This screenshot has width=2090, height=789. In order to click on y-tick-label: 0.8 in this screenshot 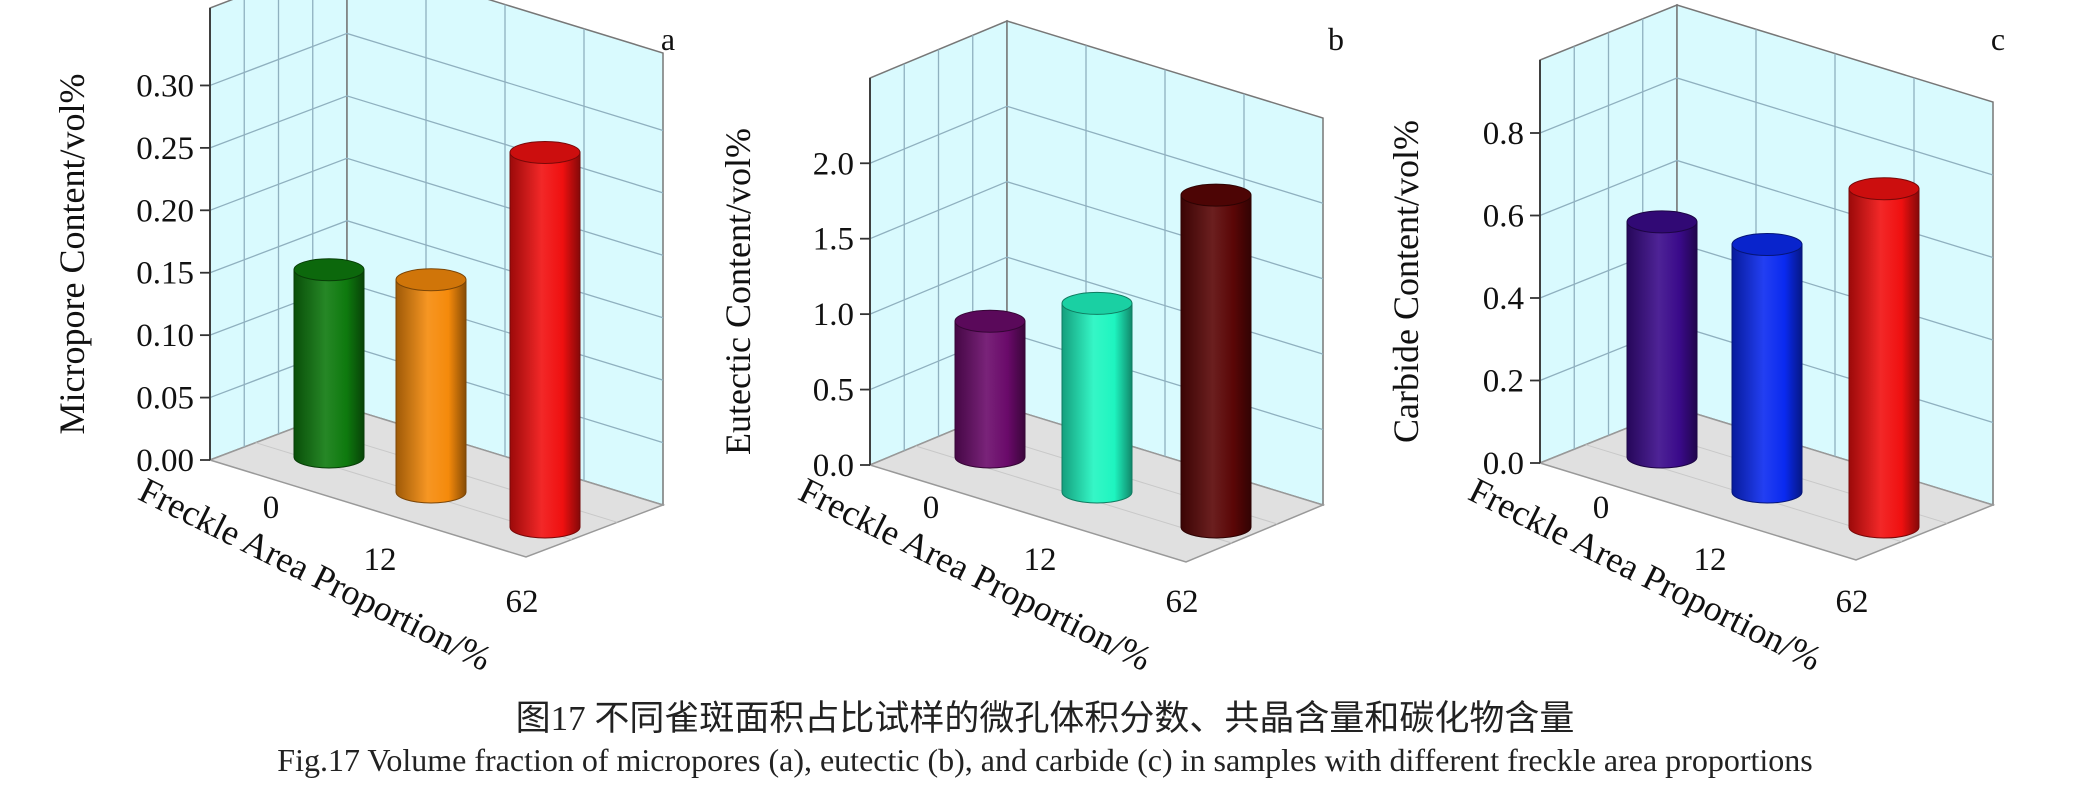, I will do `click(1503, 134)`.